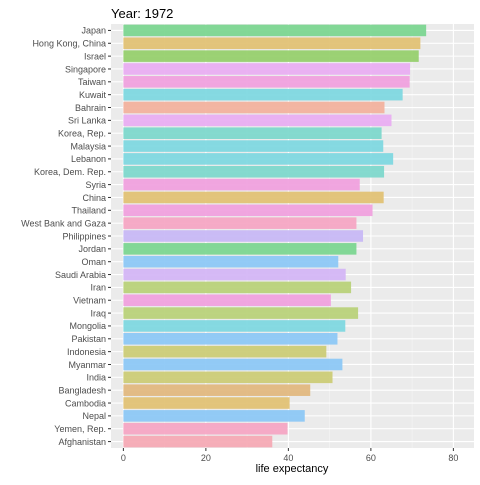  Describe the element at coordinates (88, 211) in the screenshot. I see `y-tick-label: Thailand` at that location.